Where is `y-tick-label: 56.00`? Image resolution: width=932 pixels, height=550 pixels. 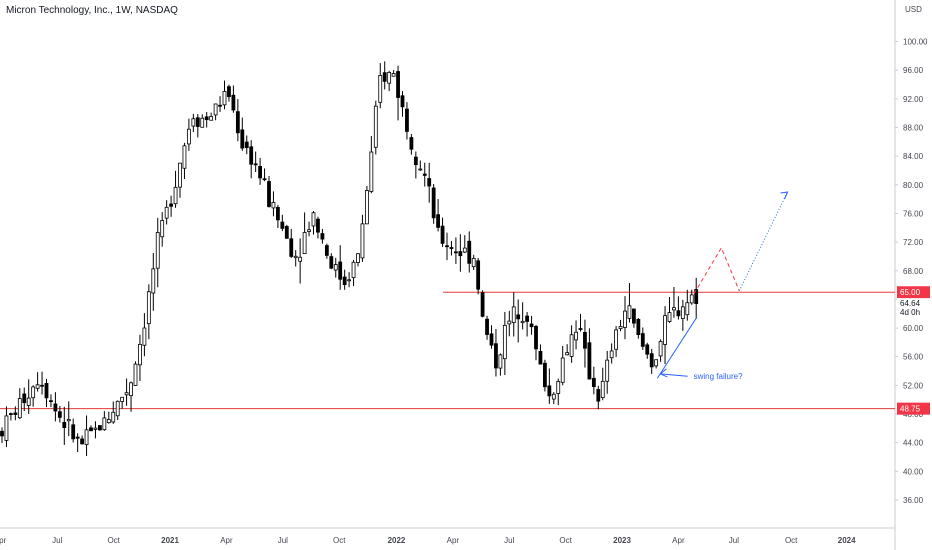 y-tick-label: 56.00 is located at coordinates (913, 357).